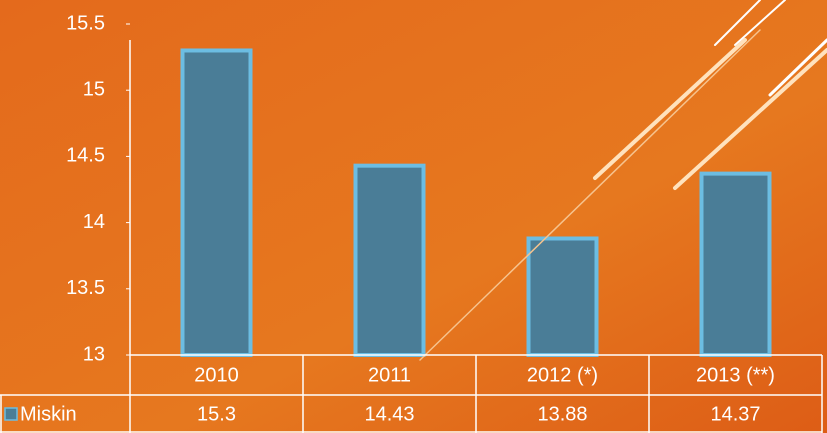 The height and width of the screenshot is (433, 827). Describe the element at coordinates (735, 414) in the screenshot. I see `table-value: 14.37` at that location.